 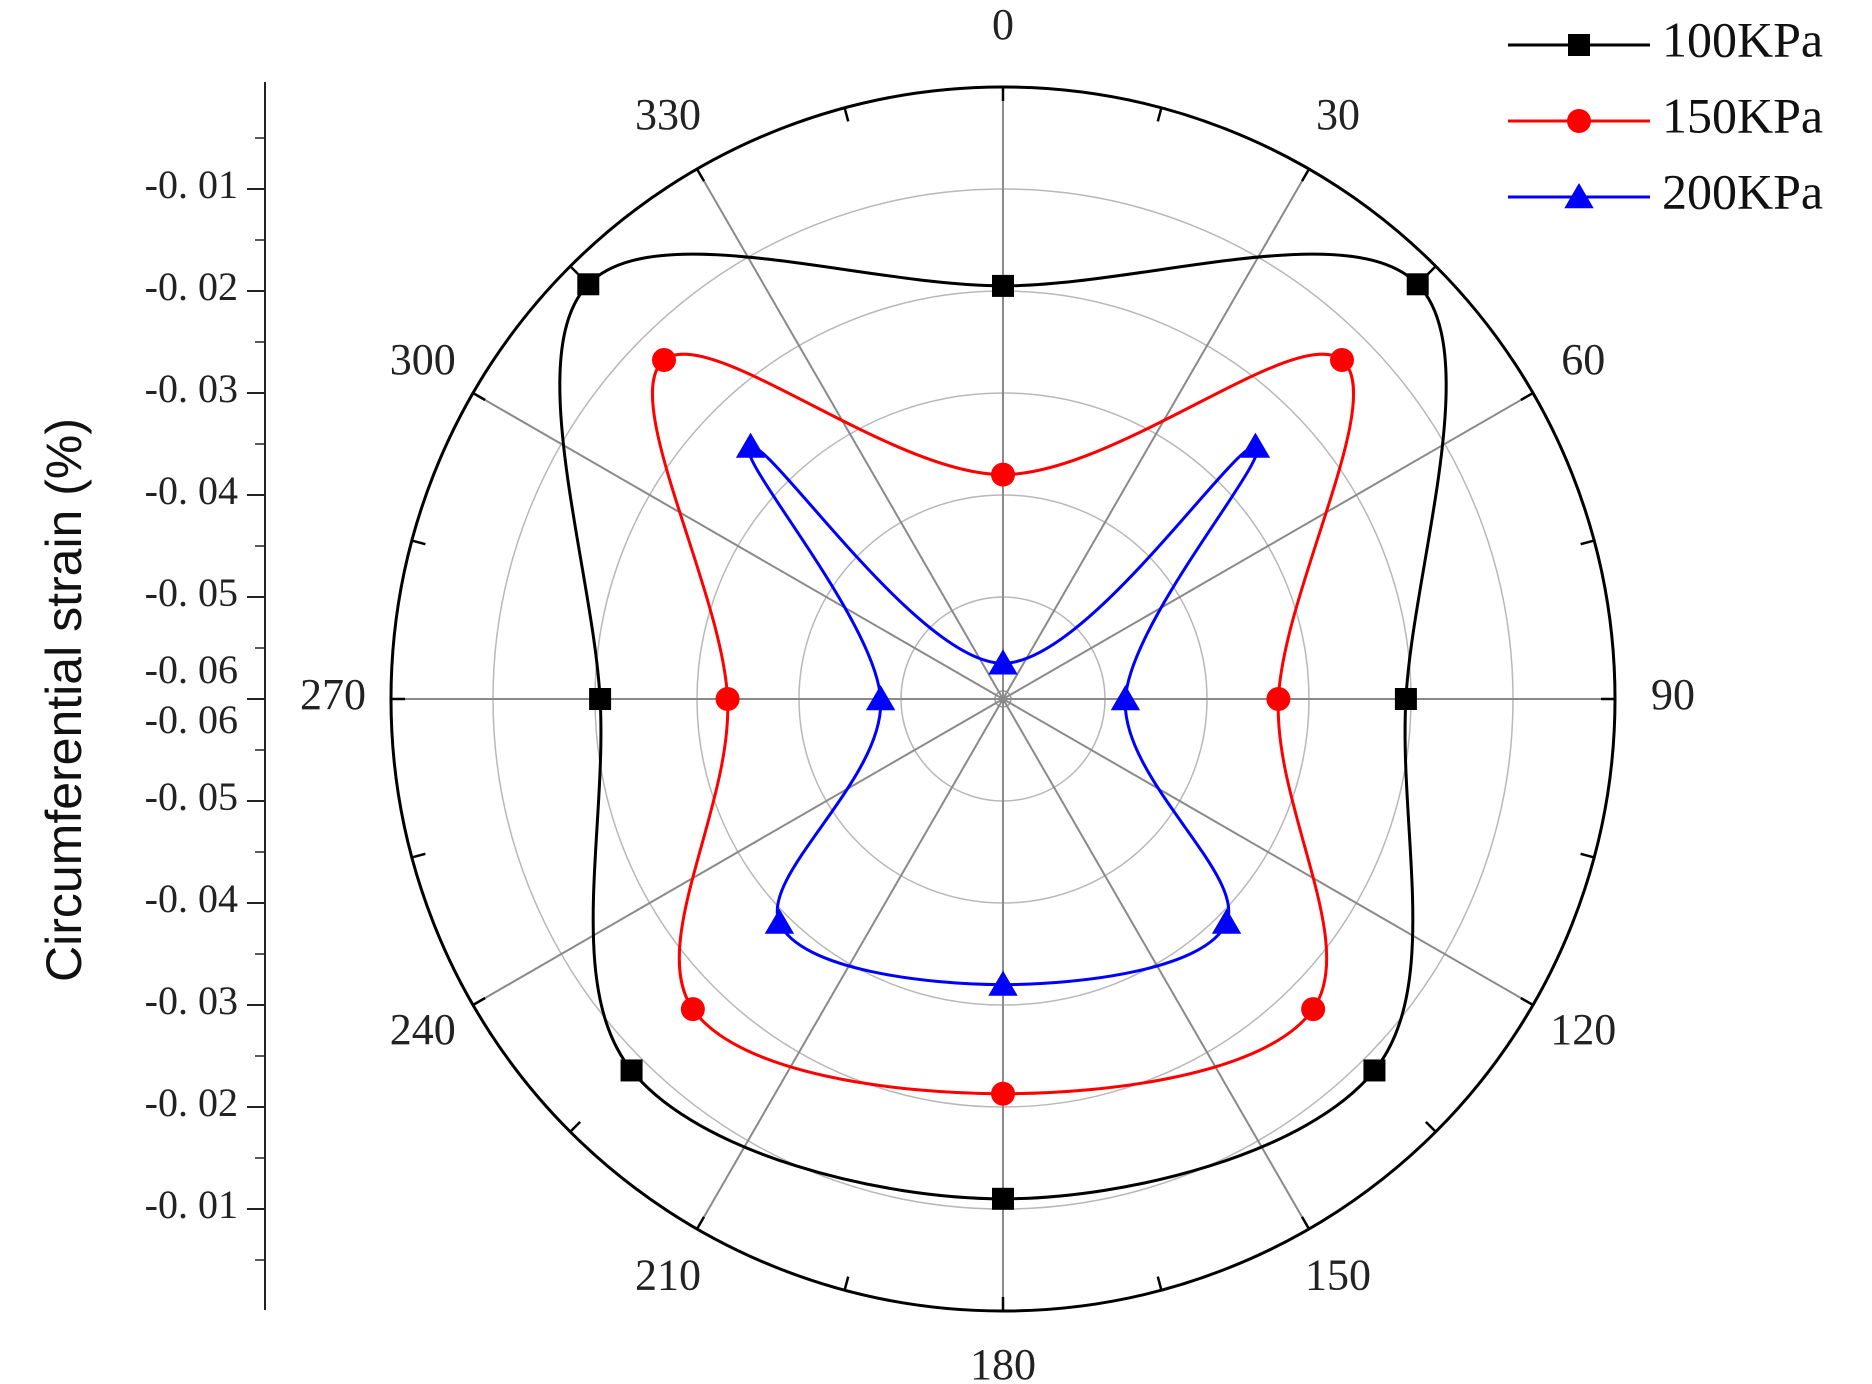 What do you see at coordinates (191, 592) in the screenshot?
I see `radial-label-upper: -0. 05` at bounding box center [191, 592].